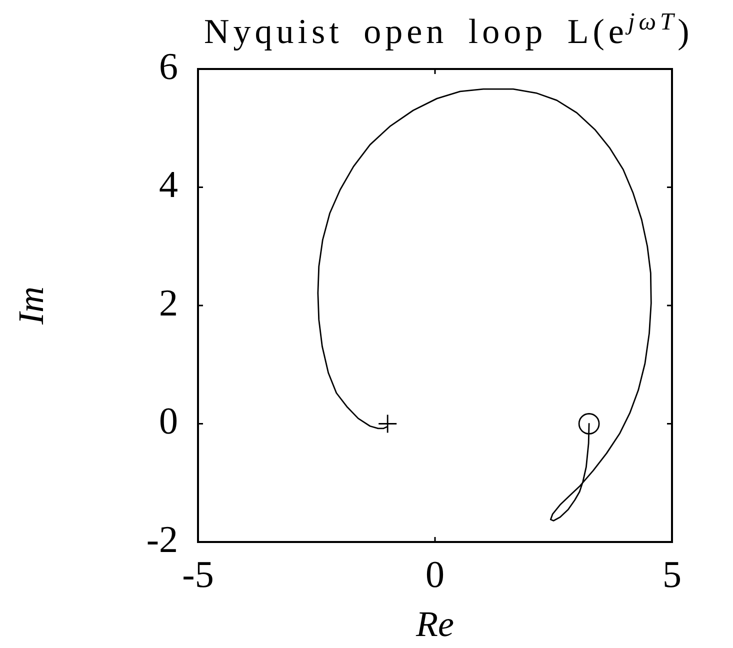 This screenshot has height=648, width=733. Describe the element at coordinates (168, 303) in the screenshot. I see `y-tick-label: 2` at that location.